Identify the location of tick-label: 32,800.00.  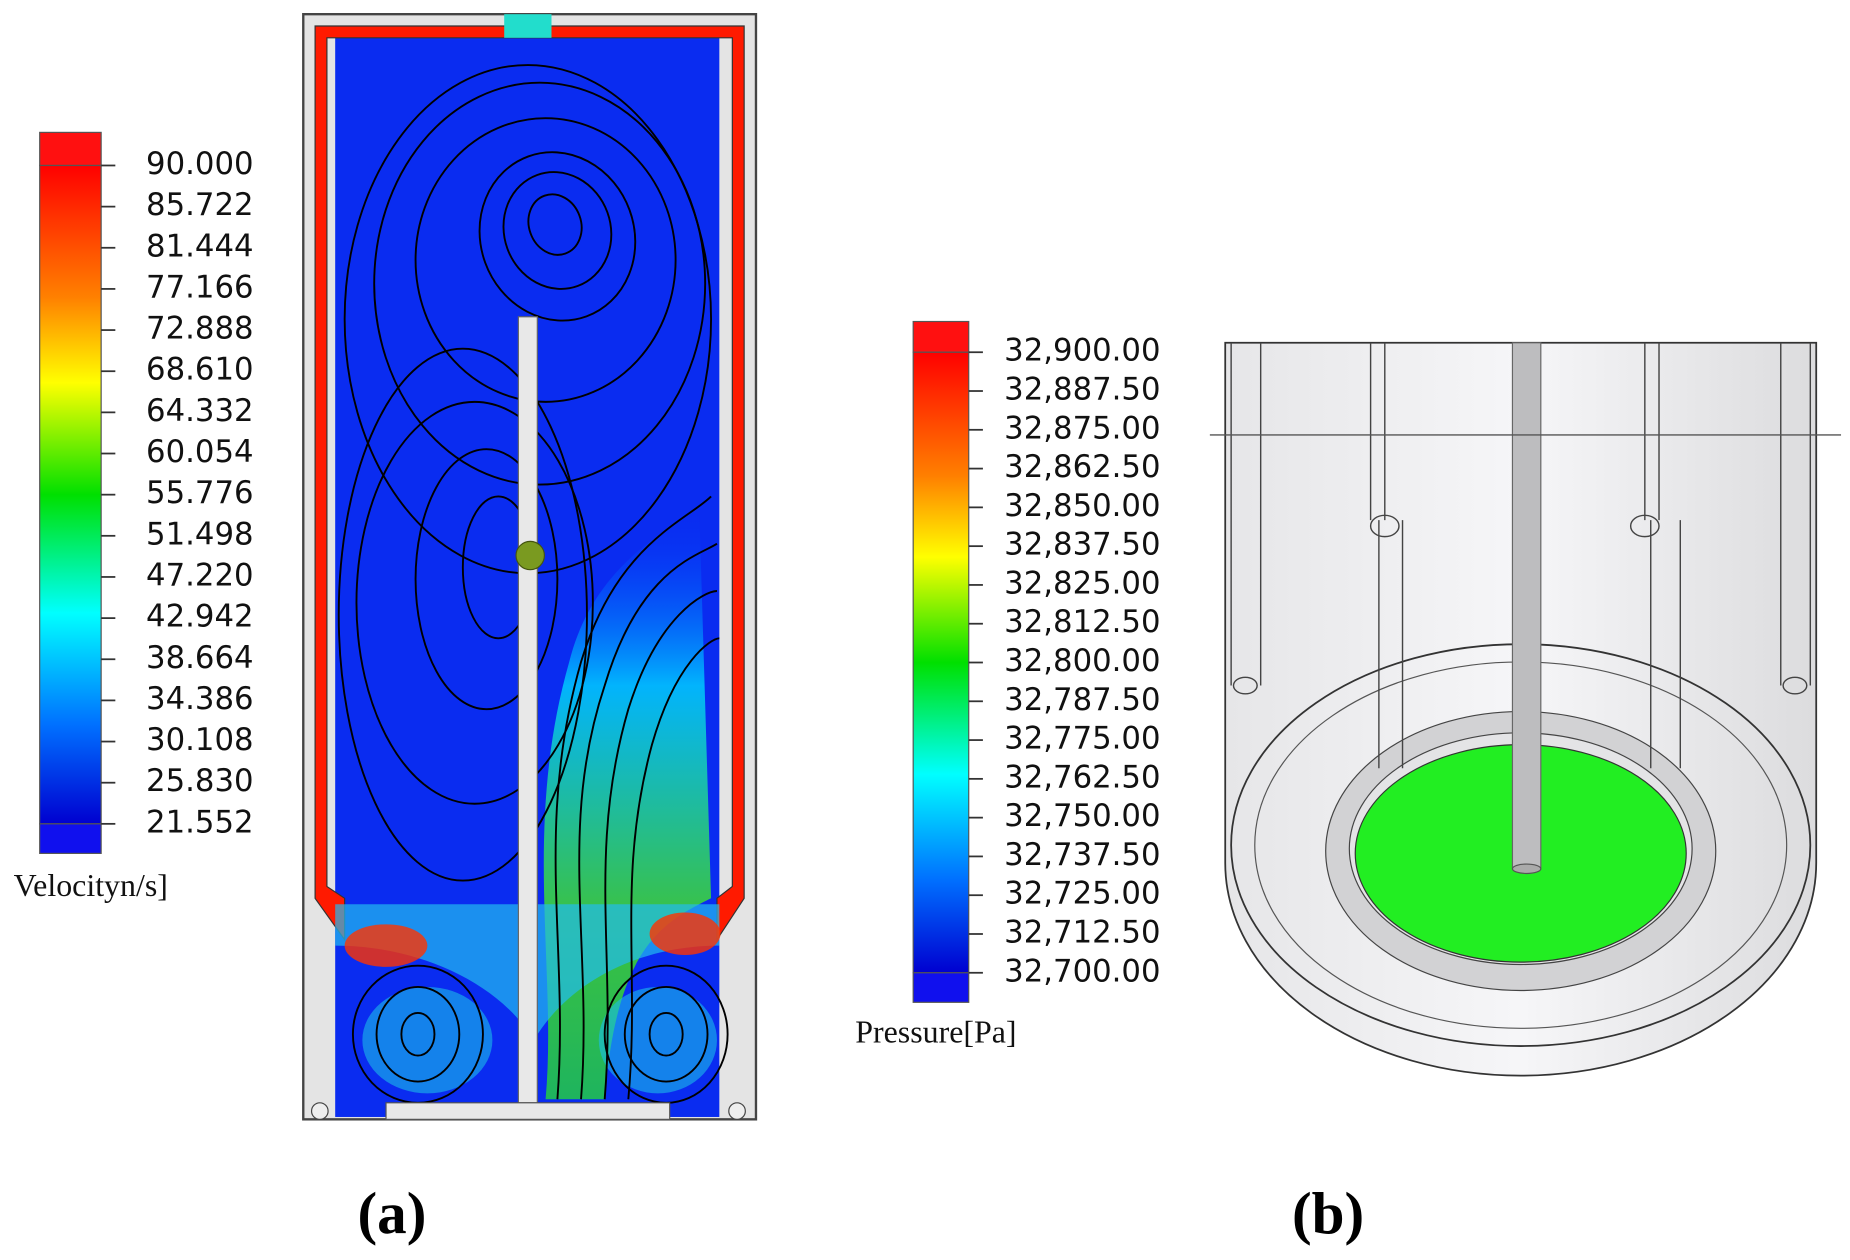
(1082, 661).